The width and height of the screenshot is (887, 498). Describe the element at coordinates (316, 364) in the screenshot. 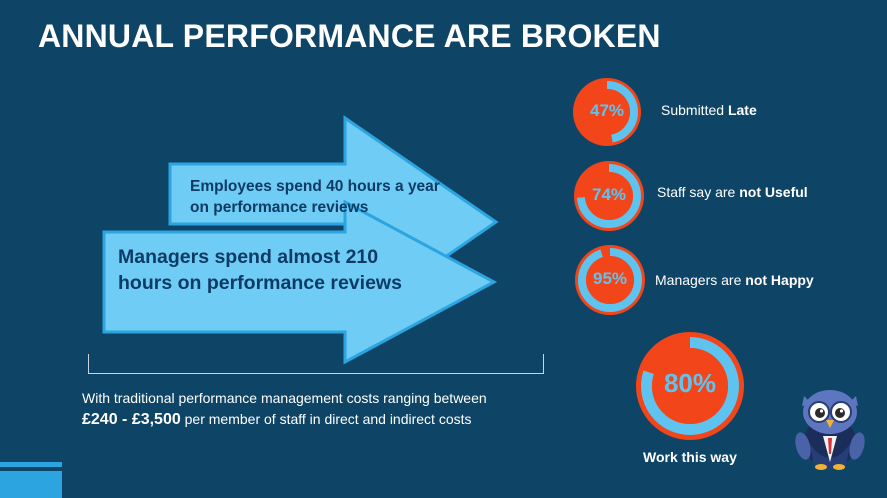

I see `cost-bracket` at that location.